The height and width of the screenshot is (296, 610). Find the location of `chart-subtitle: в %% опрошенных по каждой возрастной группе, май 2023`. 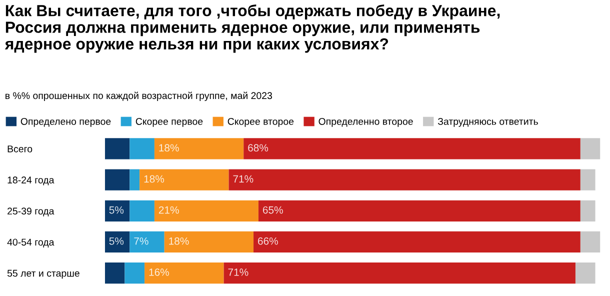

chart-subtitle: в %% опрошенных по каждой возрастной группе, май 2023 is located at coordinates (139, 96).